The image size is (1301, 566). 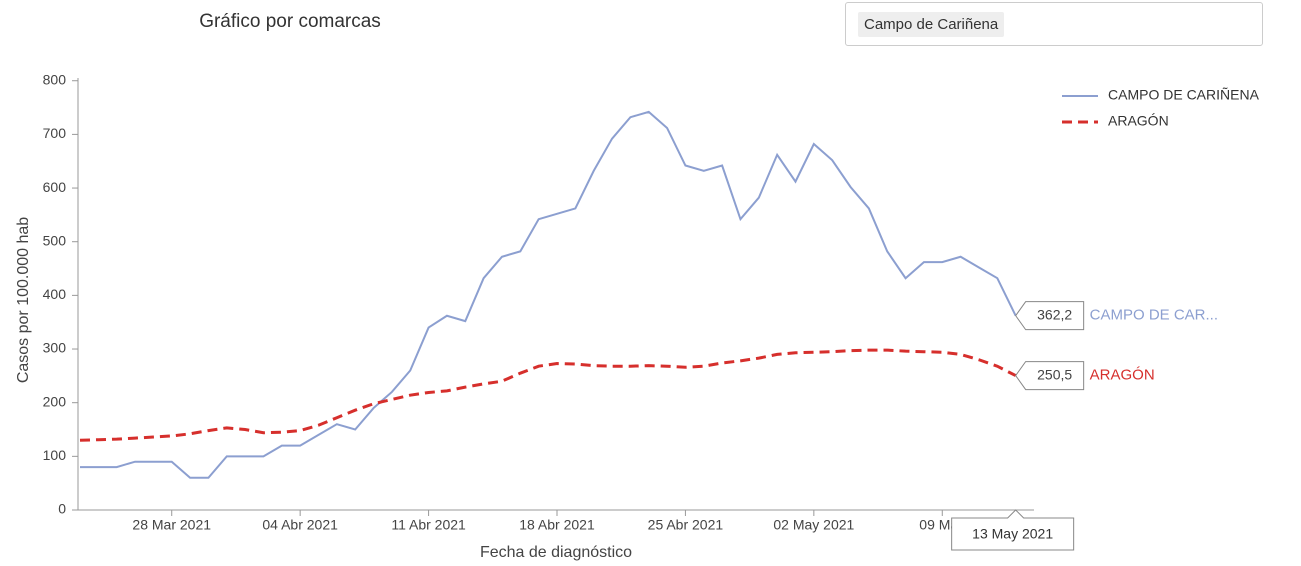 I want to click on y-axis-title: Casos por 100.000 hab, so click(x=23, y=300).